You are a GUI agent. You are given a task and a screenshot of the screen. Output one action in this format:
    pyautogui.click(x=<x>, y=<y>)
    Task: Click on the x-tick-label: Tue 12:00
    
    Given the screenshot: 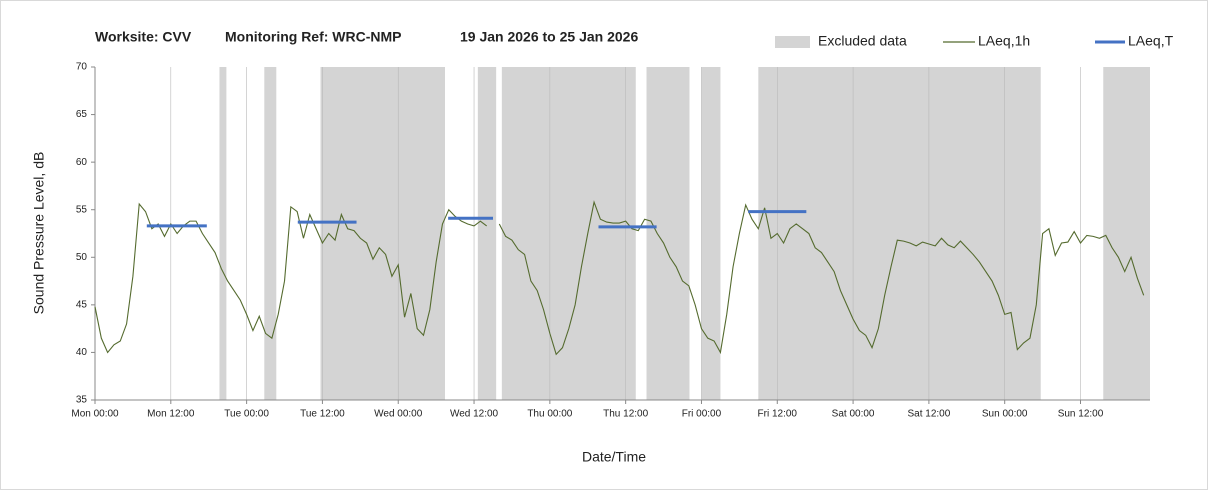 What is the action you would take?
    pyautogui.click(x=322, y=414)
    